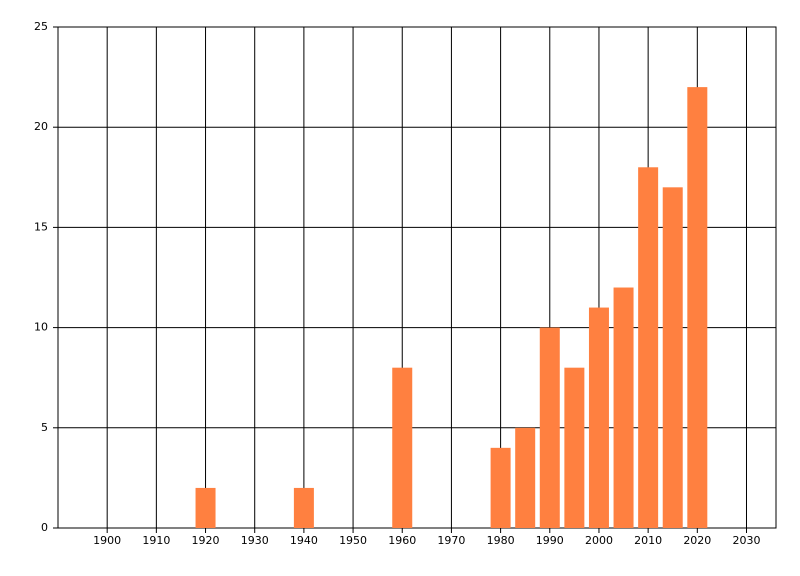 The width and height of the screenshot is (800, 576). Describe the element at coordinates (41, 126) in the screenshot. I see `y-tick-label: 20` at that location.